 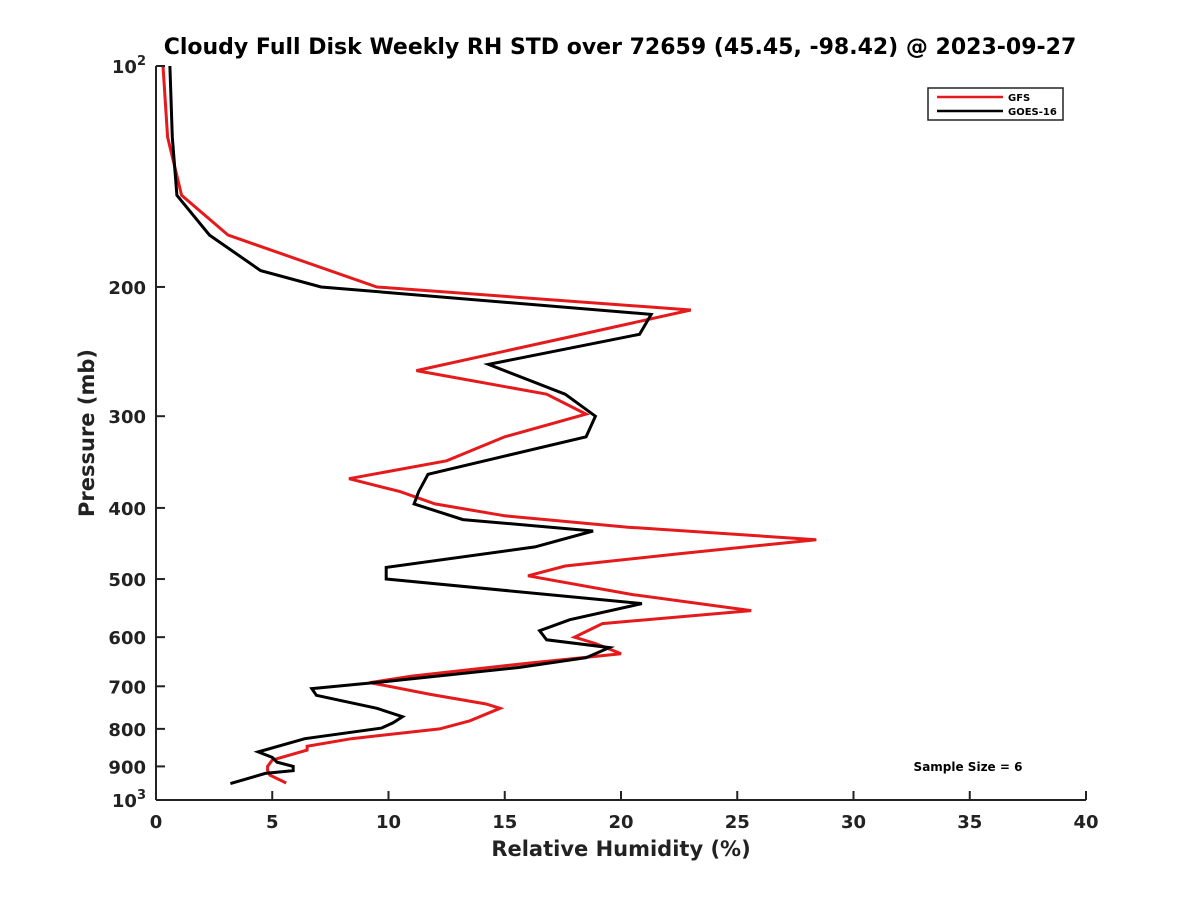 What do you see at coordinates (620, 822) in the screenshot?
I see `x-tick-label: 20` at bounding box center [620, 822].